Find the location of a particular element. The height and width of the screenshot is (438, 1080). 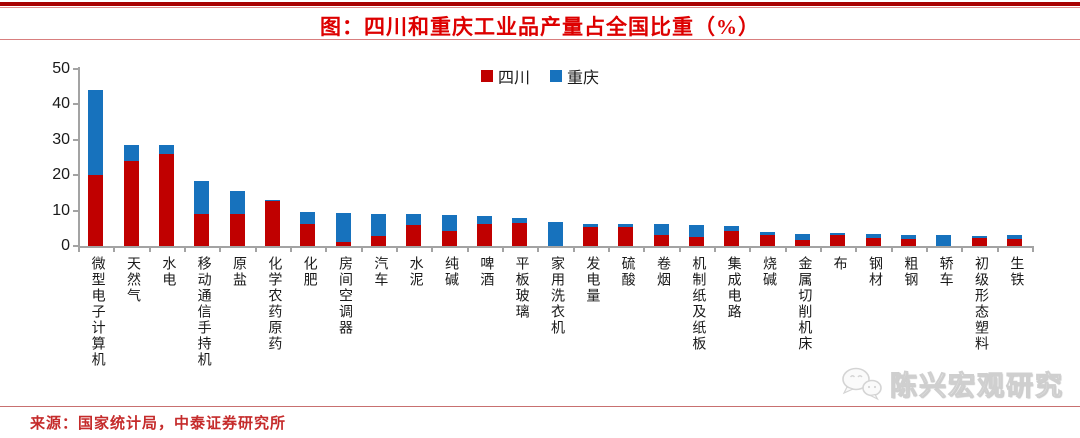

bottom-divider is located at coordinates (540, 406).